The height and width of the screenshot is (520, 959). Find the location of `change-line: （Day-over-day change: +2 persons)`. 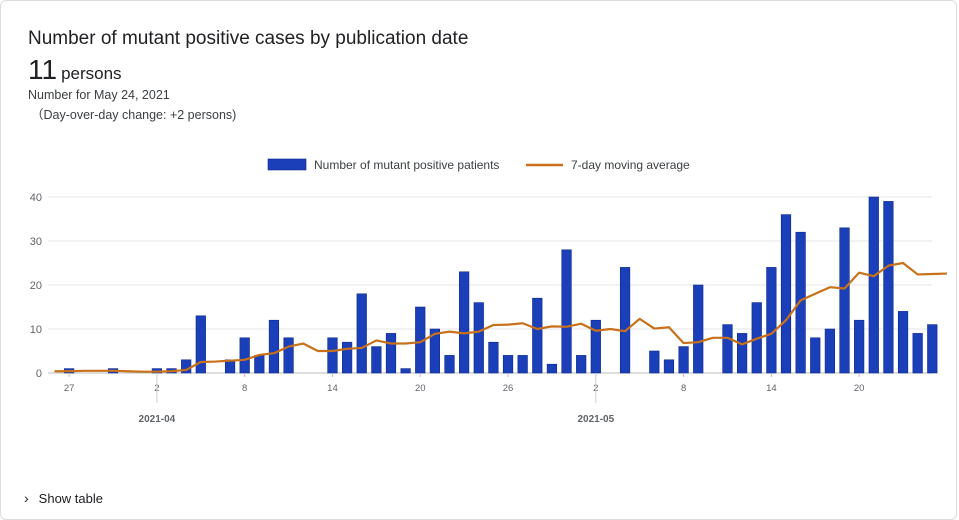

change-line: （Day-over-day change: +2 persons) is located at coordinates (134, 115).